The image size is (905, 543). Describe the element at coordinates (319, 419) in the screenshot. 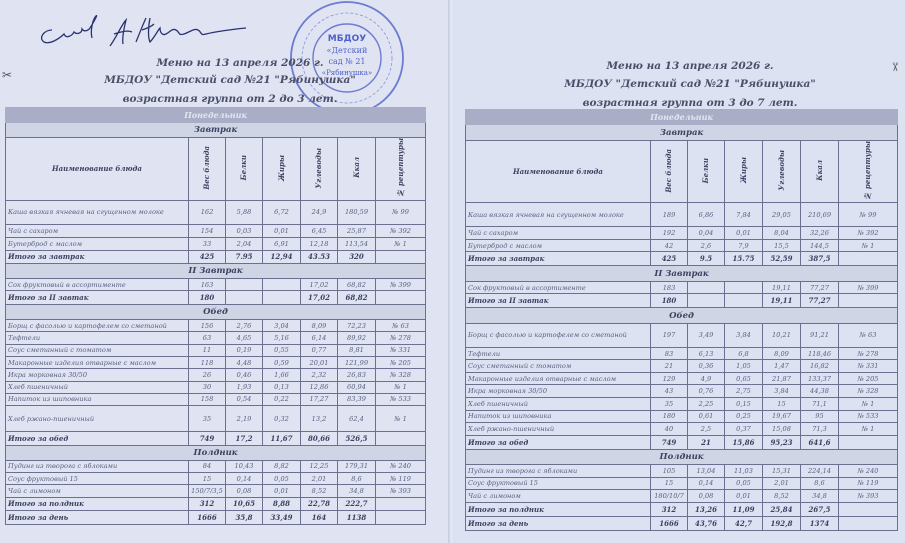

I see `nutrition-value: 13,2` at that location.